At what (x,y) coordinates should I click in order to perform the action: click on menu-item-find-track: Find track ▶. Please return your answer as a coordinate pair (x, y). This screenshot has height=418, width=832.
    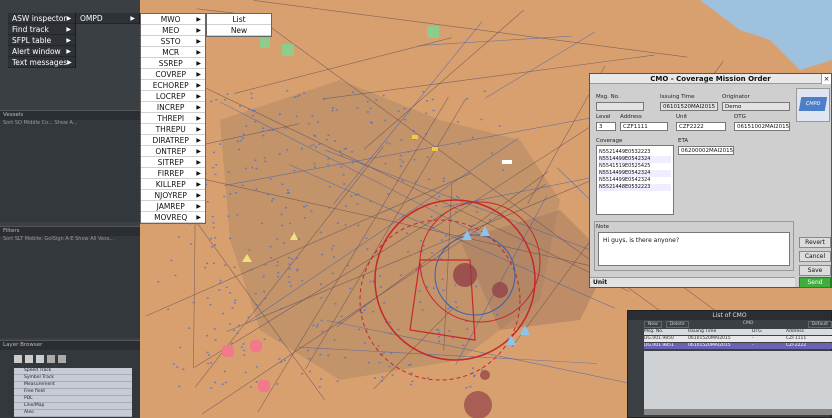
    Looking at the image, I should click on (41, 29).